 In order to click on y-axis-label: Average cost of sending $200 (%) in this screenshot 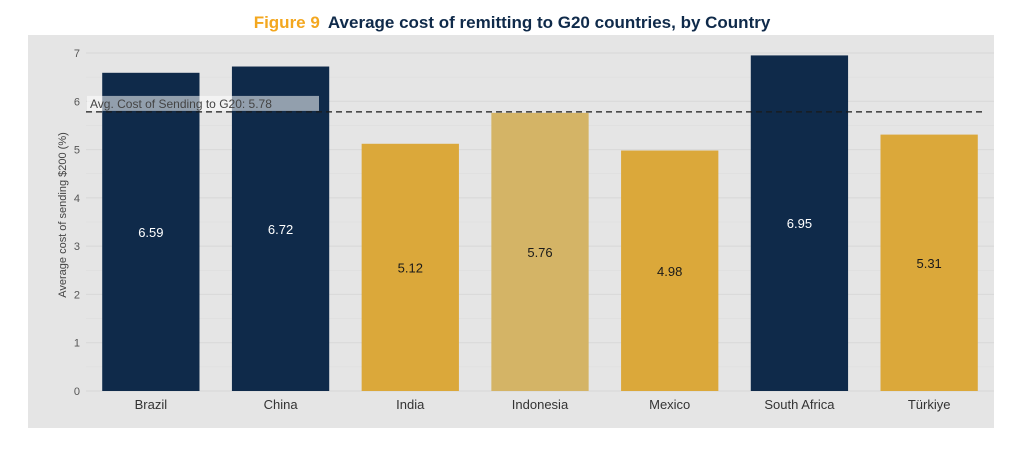, I will do `click(63, 215)`.